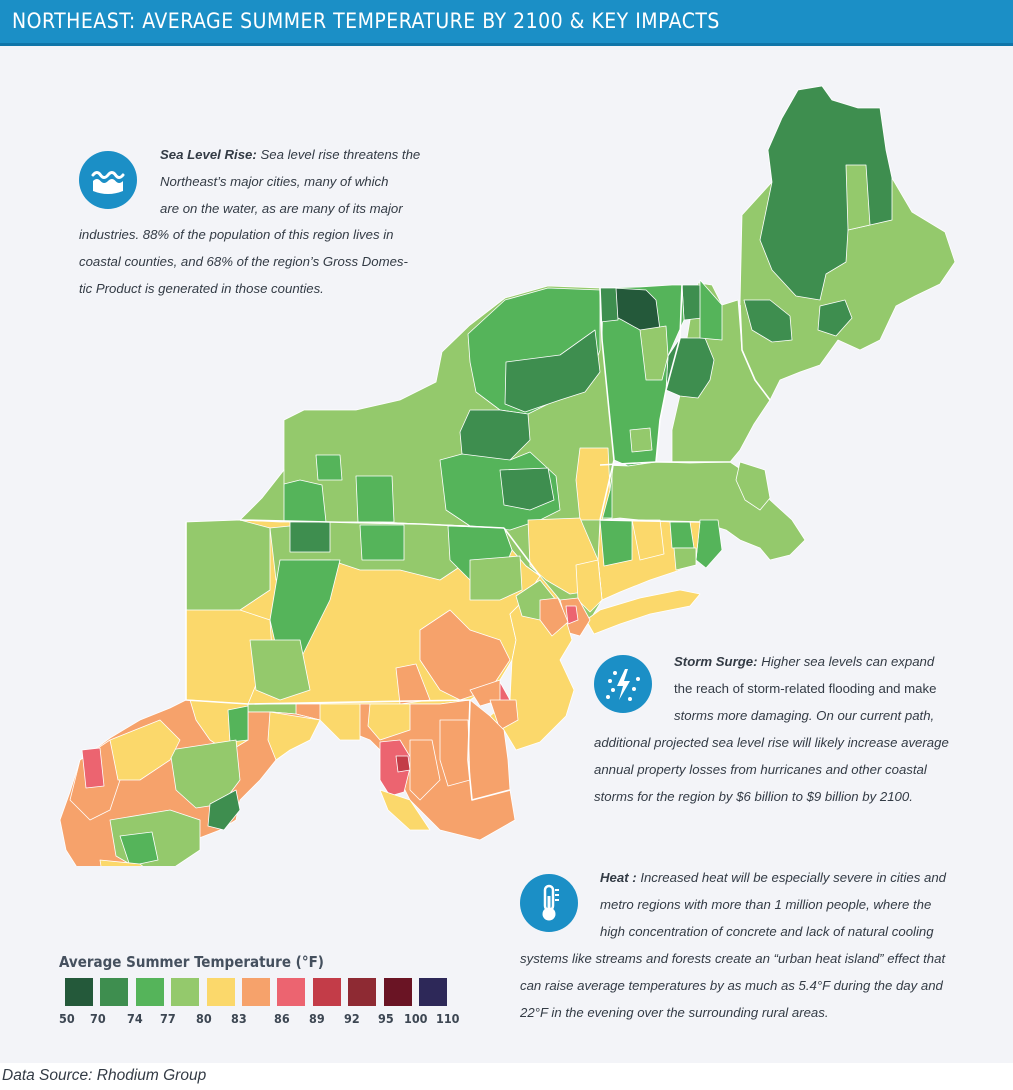 This screenshot has width=1013, height=1090. What do you see at coordinates (389, 722) in the screenshot?
I see `region-md-carroll` at bounding box center [389, 722].